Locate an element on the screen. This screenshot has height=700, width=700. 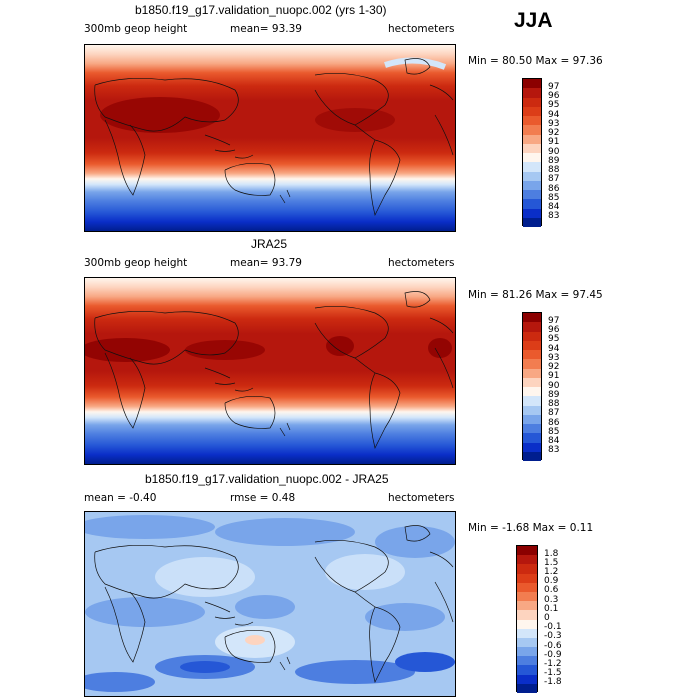
colorbar-label: 89 is located at coordinates (554, 160).